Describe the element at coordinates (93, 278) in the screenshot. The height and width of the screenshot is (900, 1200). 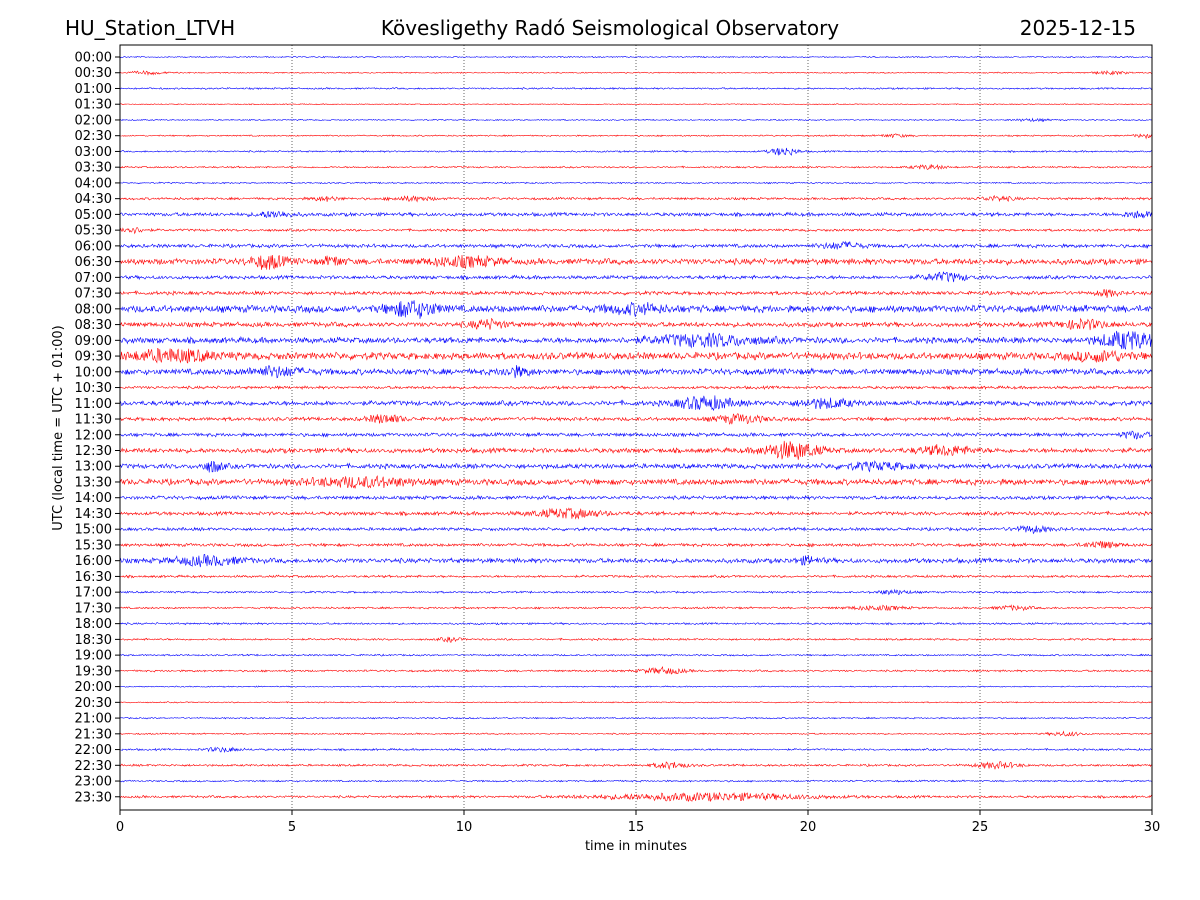
I see `y-tick-label: 07:00` at that location.